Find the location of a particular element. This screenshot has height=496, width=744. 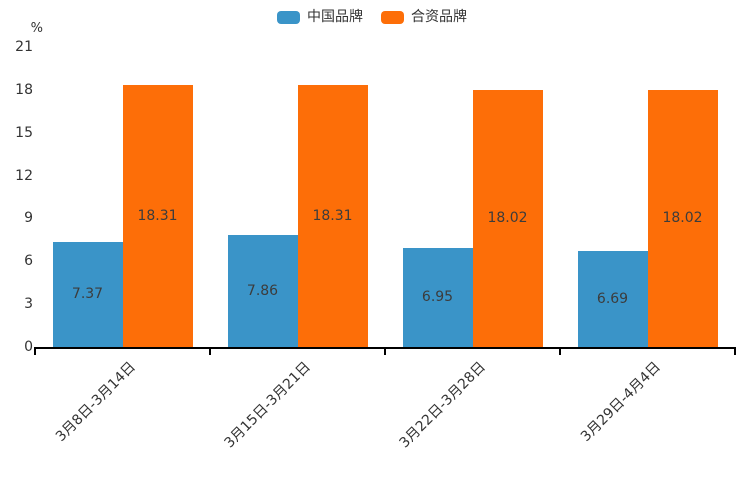

y-tick-label: 21 is located at coordinates (24, 47).